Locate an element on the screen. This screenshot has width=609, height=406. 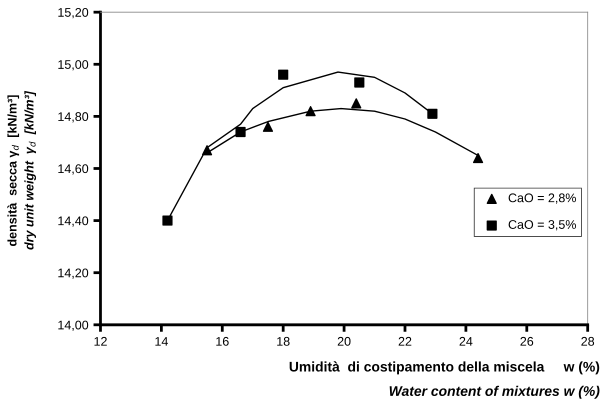
x-tick-label: 28 is located at coordinates (587, 341).